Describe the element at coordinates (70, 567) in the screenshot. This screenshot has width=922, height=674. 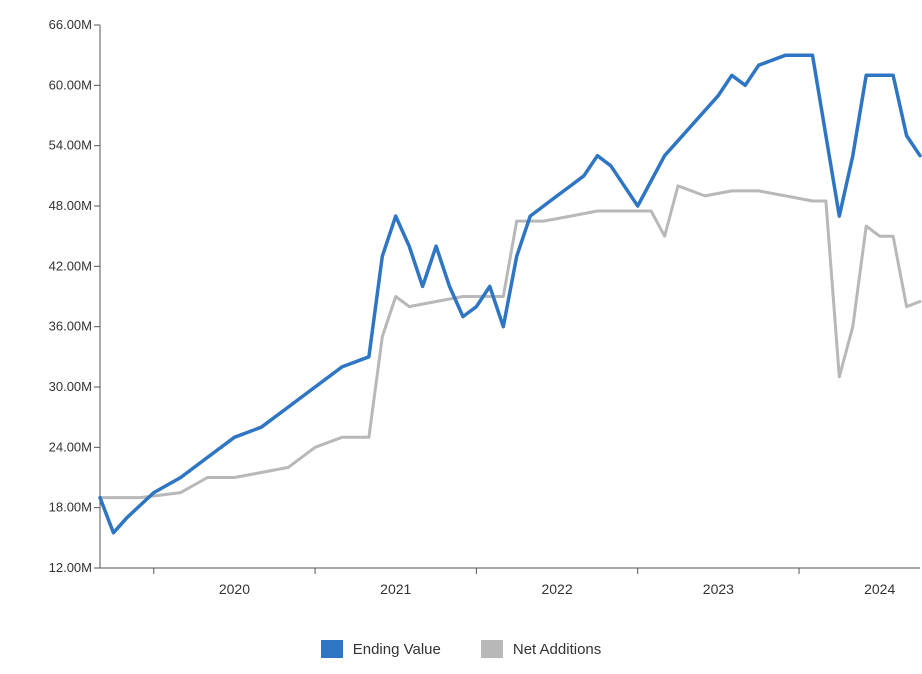
I see `y-tick-label: 12.00M` at that location.